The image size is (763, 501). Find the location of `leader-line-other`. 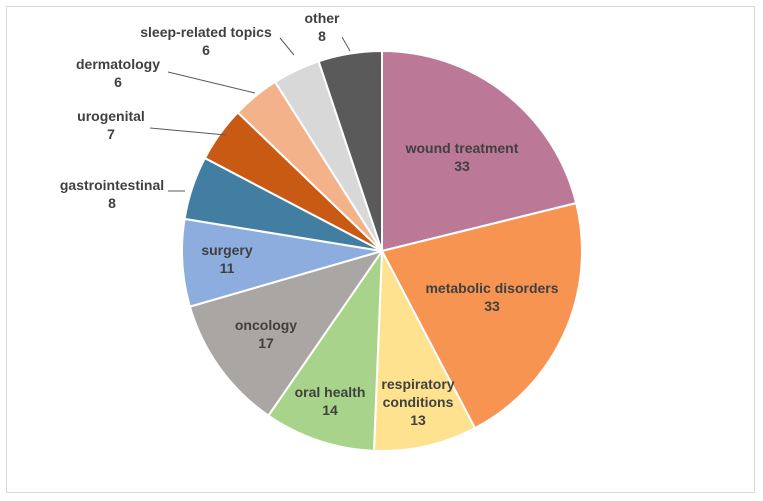

leader-line-other is located at coordinates (346, 44).